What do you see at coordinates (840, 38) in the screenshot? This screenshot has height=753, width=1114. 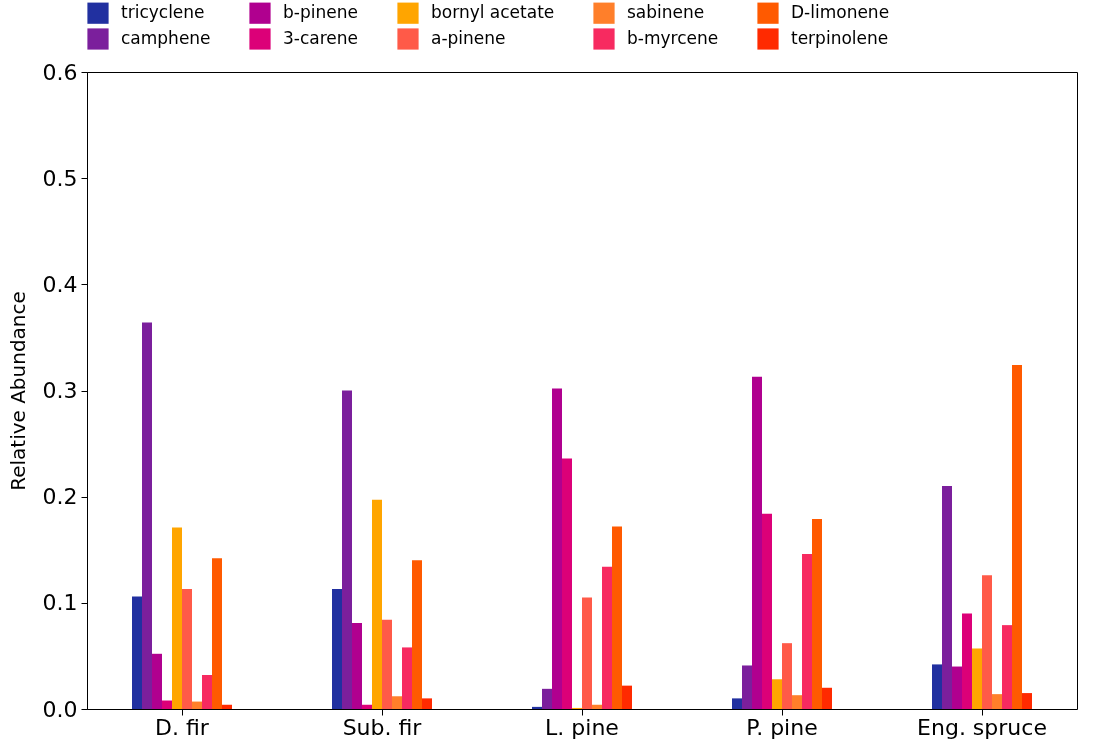 I see `legend-label: terpinolene` at bounding box center [840, 38].